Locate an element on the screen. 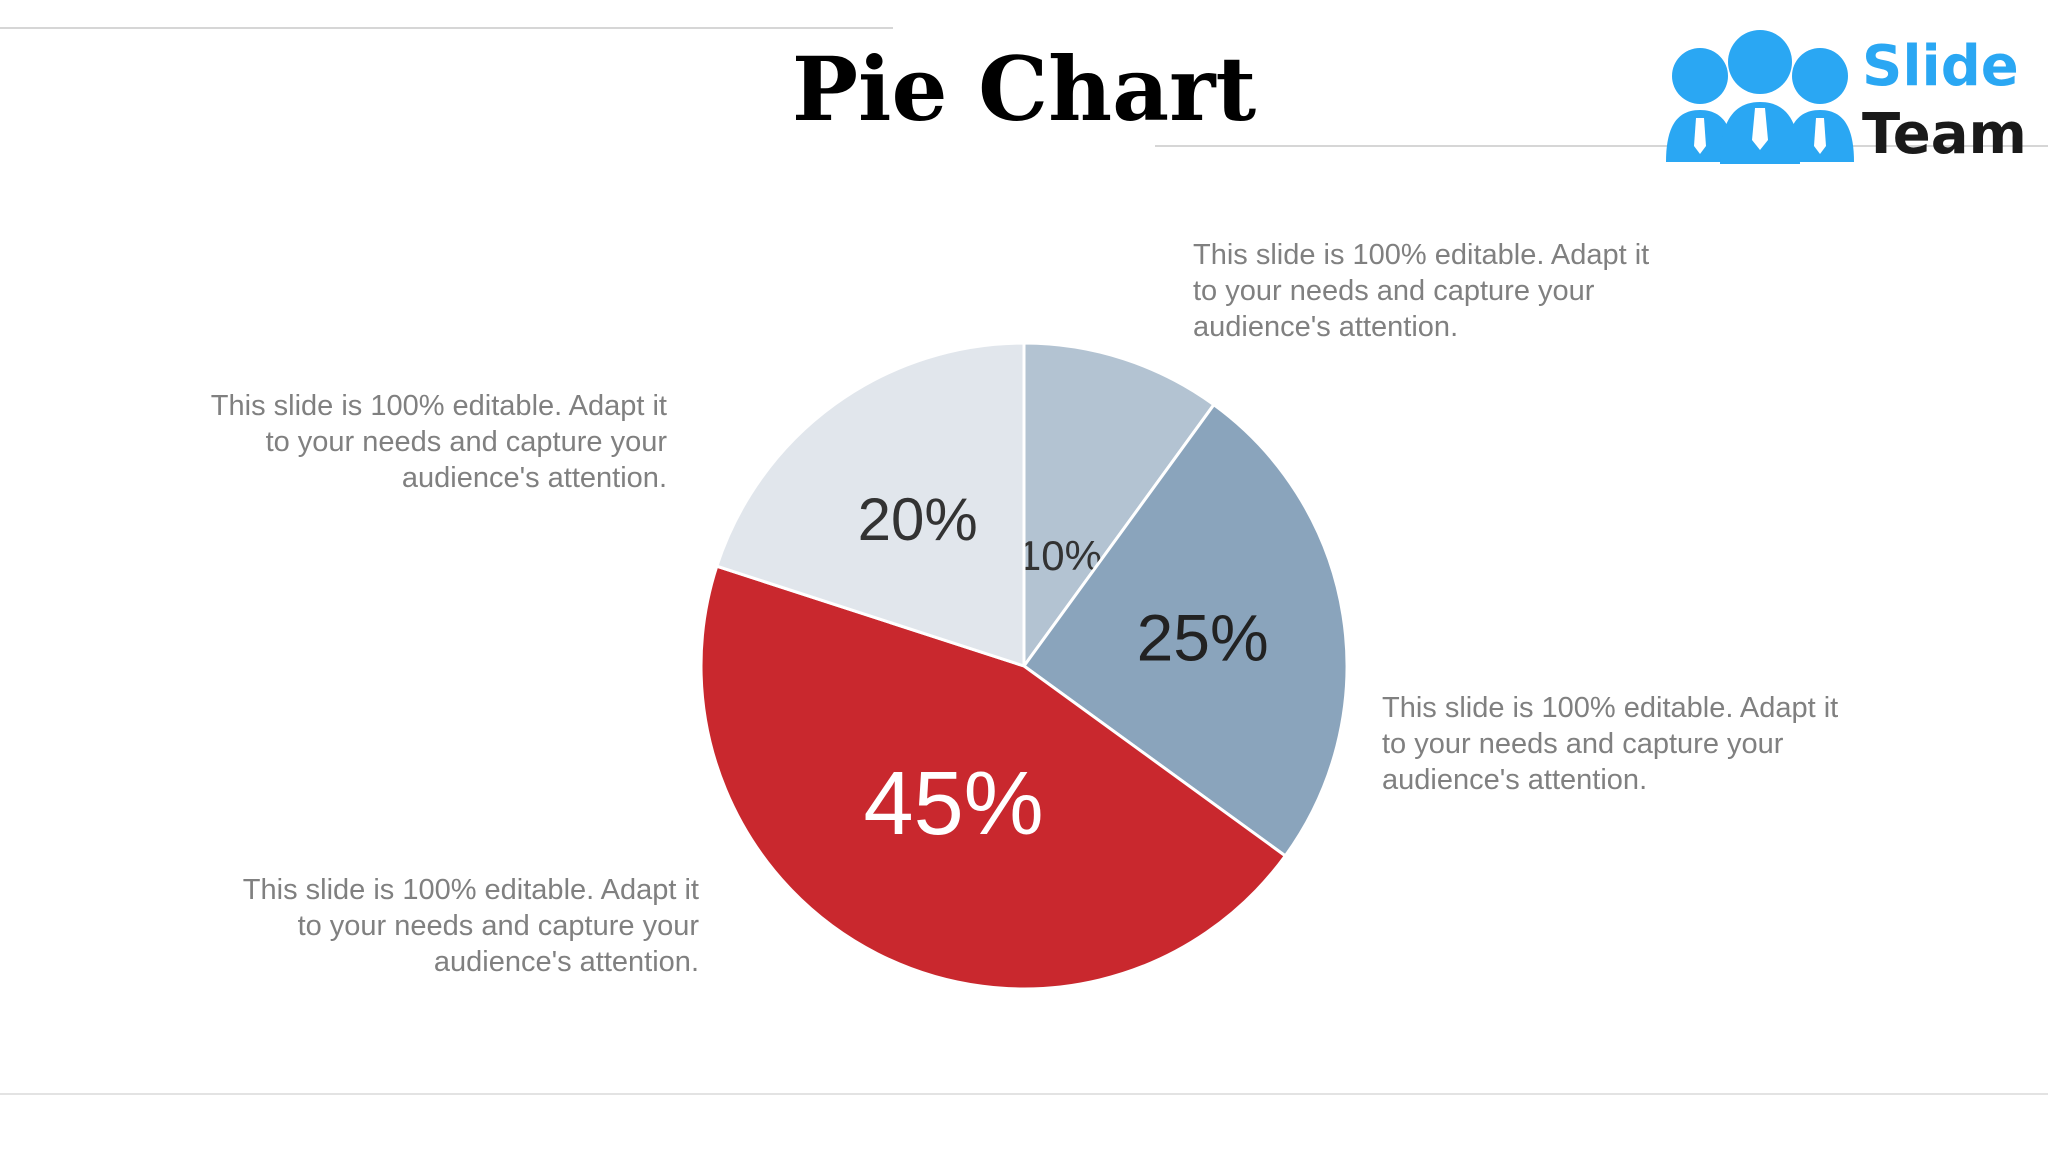 The width and height of the screenshot is (2048, 1152). top-left-divider is located at coordinates (446, 28).